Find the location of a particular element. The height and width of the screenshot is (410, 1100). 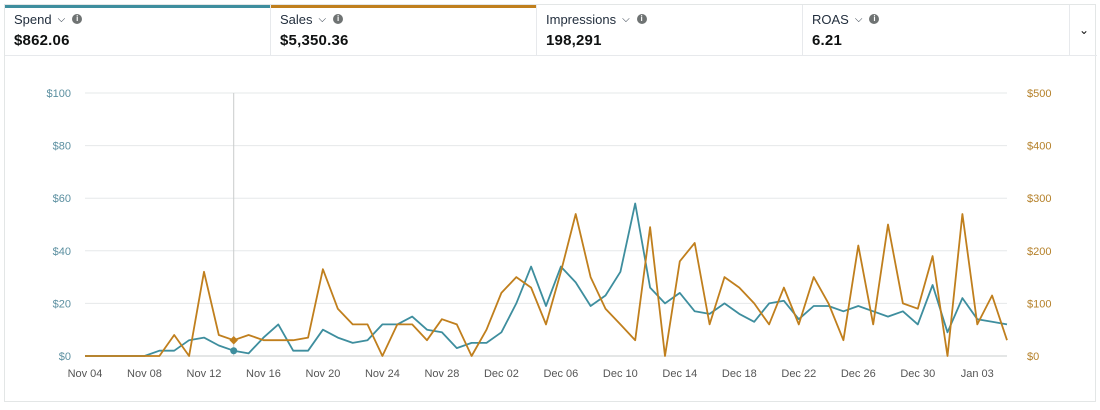

sales-accent-bar is located at coordinates (403, 6).